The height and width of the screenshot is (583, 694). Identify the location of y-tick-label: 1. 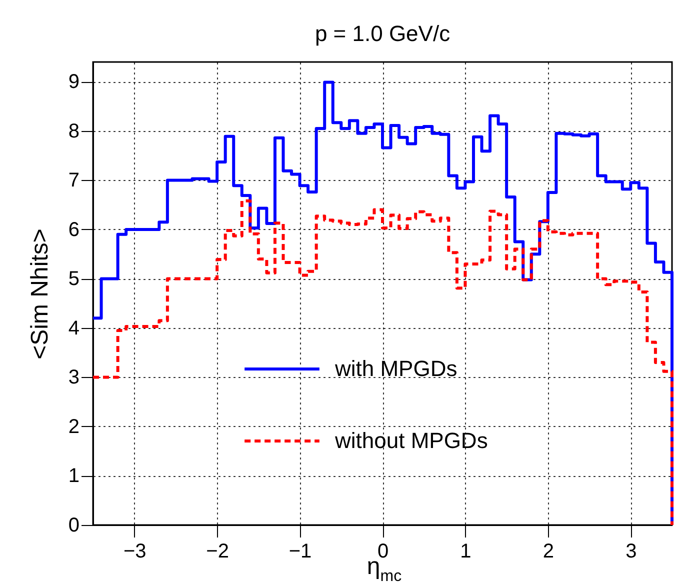
(74, 476).